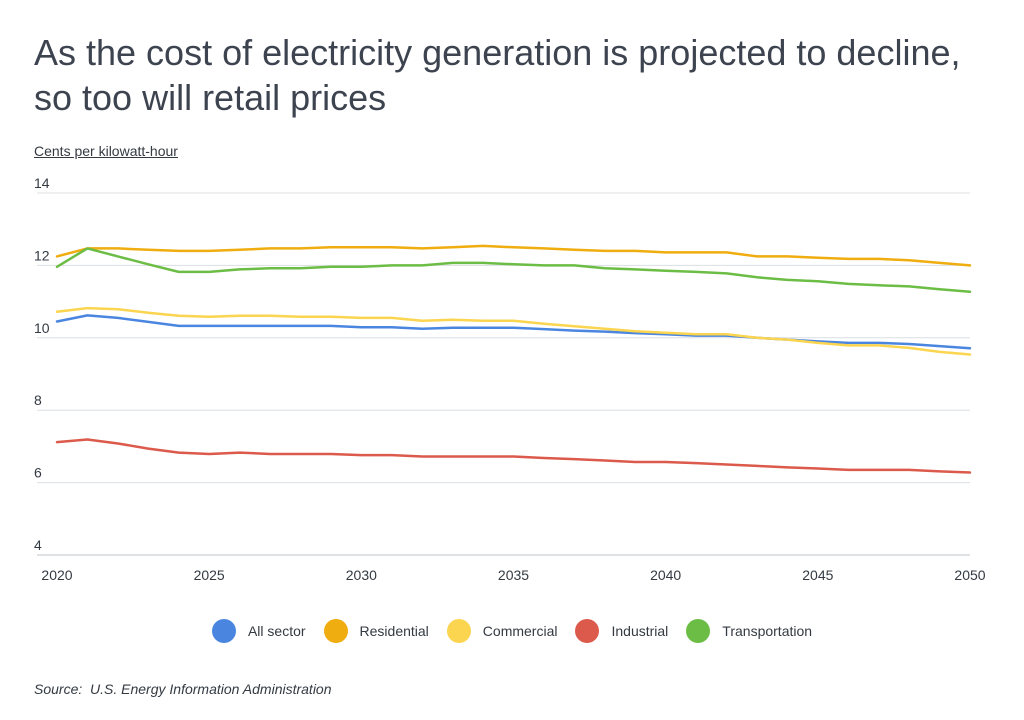 The image size is (1024, 720). I want to click on x-tick-label: 2020, so click(56, 575).